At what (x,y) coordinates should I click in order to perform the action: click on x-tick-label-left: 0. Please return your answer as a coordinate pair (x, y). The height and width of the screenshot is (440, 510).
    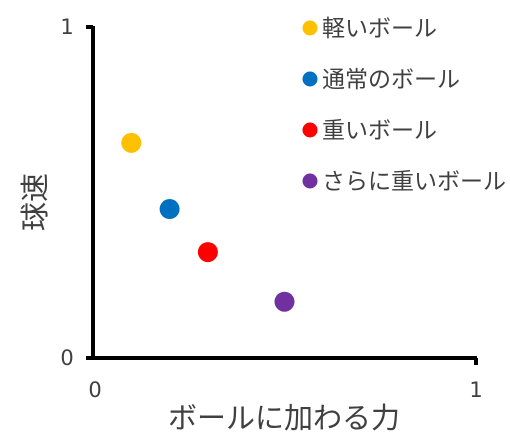
    Looking at the image, I should click on (94, 390).